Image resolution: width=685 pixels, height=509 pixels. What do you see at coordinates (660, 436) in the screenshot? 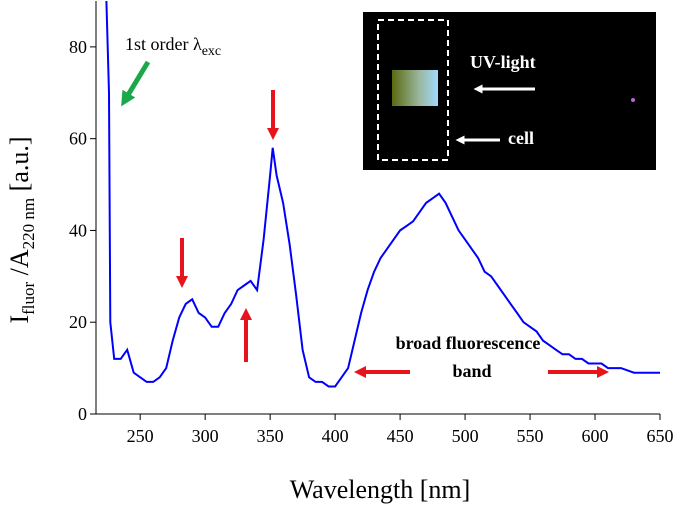
I see `x-tick-label: 650` at bounding box center [660, 436].